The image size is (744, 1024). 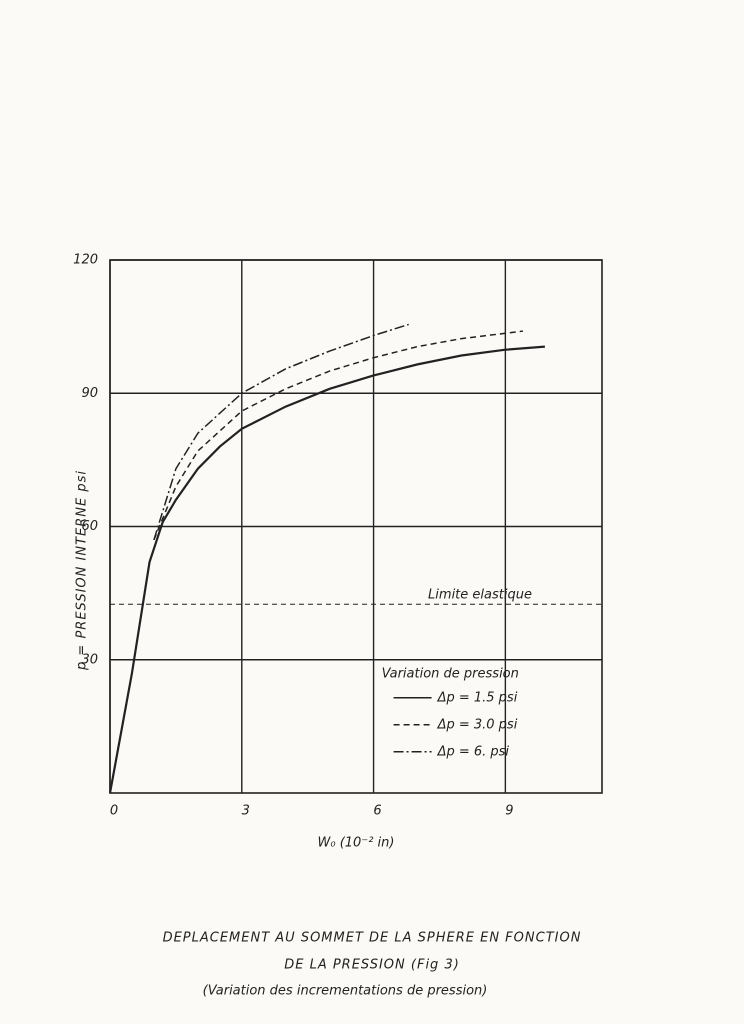 What do you see at coordinates (480, 595) in the screenshot?
I see `annotation: Limite elastique` at bounding box center [480, 595].